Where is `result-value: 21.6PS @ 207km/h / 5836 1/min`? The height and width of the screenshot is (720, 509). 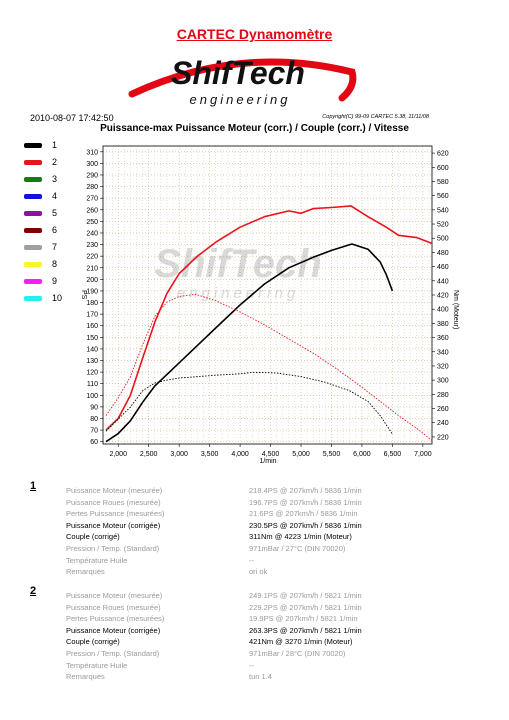
result-value: 21.6PS @ 207km/h / 5836 1/min is located at coordinates (303, 514).